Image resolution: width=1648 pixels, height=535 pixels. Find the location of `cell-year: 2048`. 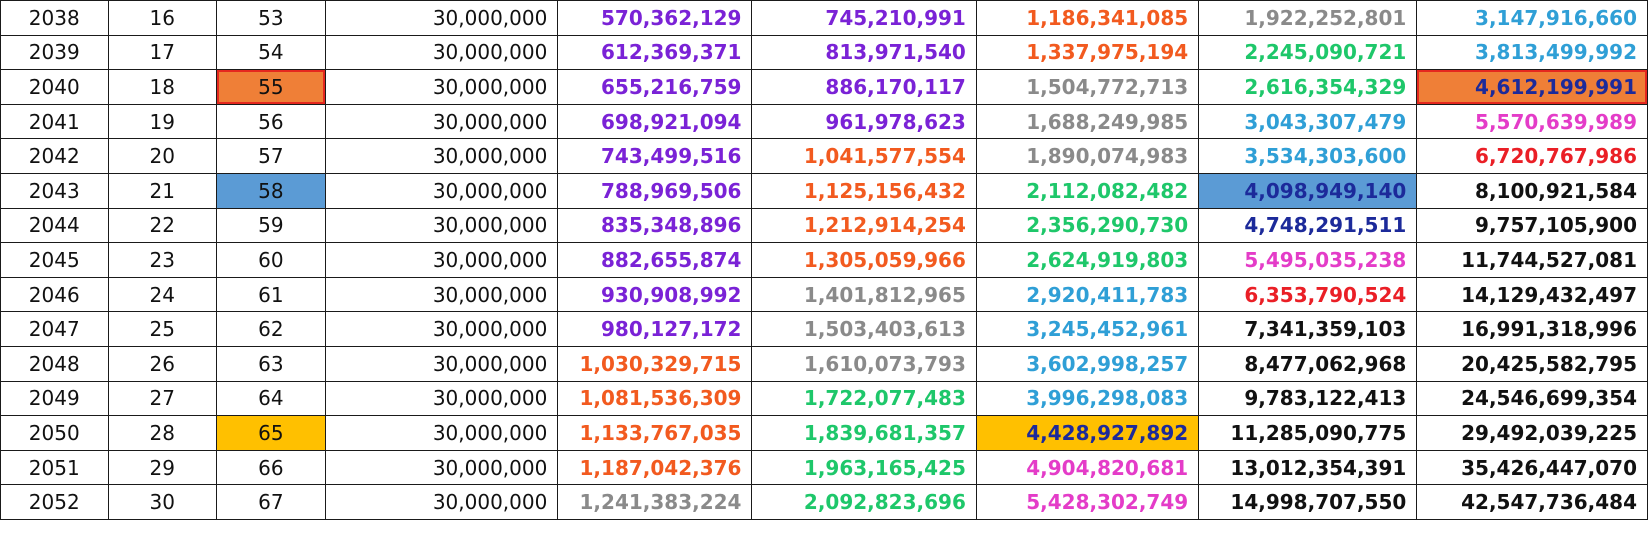

cell-year: 2048 is located at coordinates (54, 363).